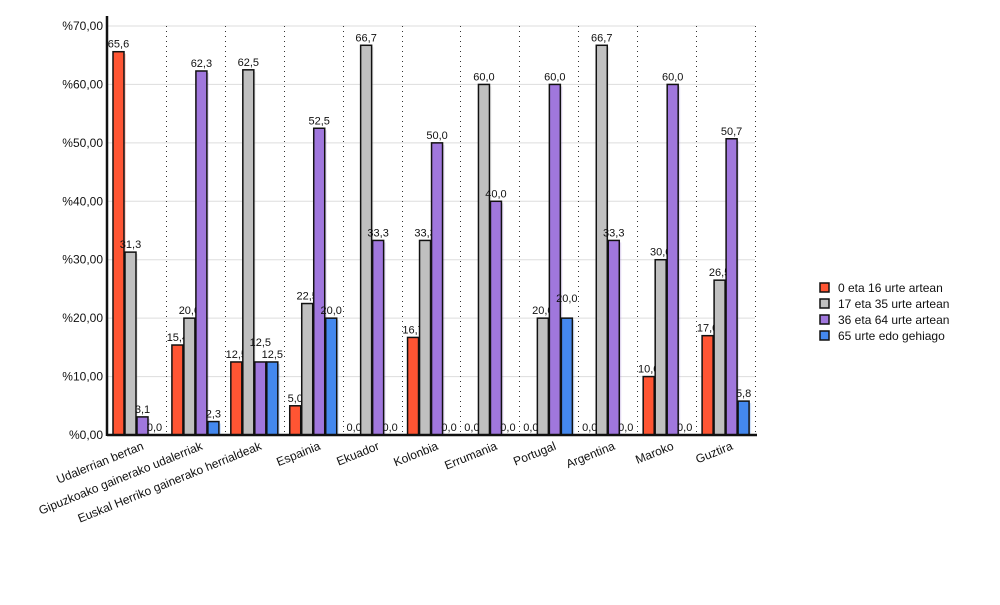 This screenshot has width=1000, height=605. I want to click on data-label: 15,4, so click(177, 338).